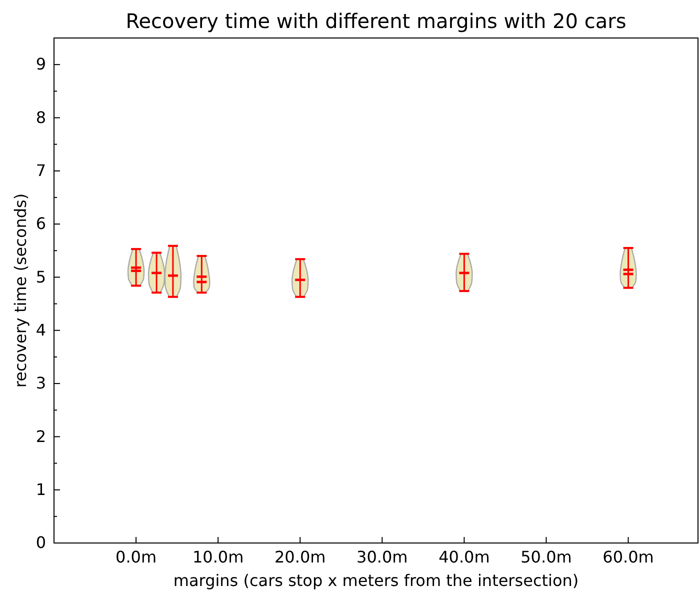 The image size is (700, 592). Describe the element at coordinates (41, 64) in the screenshot. I see `y-tick-label: 9` at that location.